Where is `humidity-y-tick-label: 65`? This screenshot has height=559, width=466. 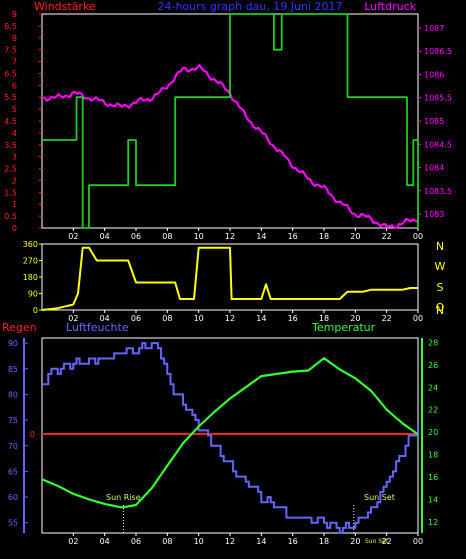
humidity-y-tick-label: 65 is located at coordinates (13, 471).